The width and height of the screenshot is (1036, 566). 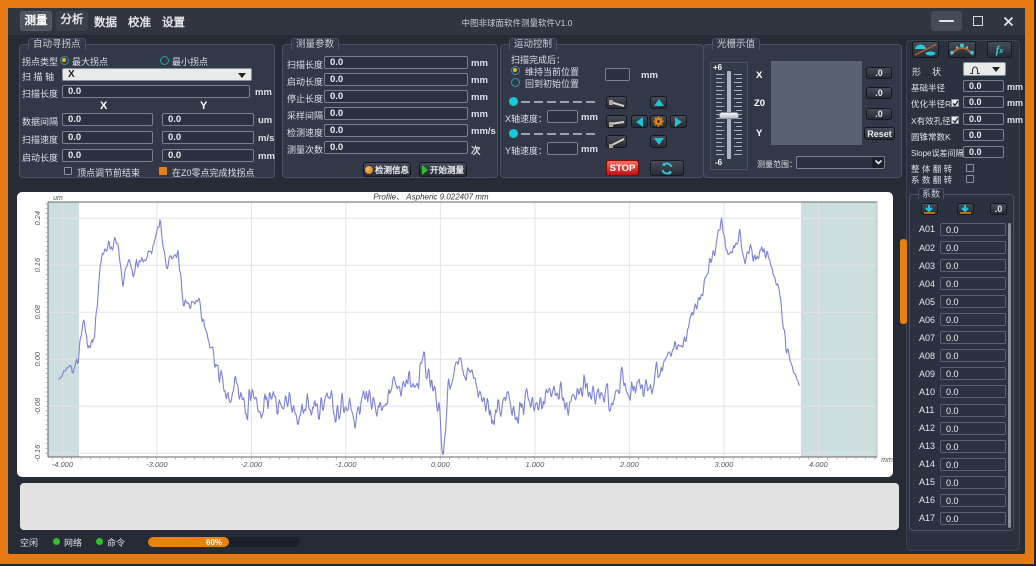 What do you see at coordinates (63, 464) in the screenshot?
I see `svg-text: -4.000` at bounding box center [63, 464].